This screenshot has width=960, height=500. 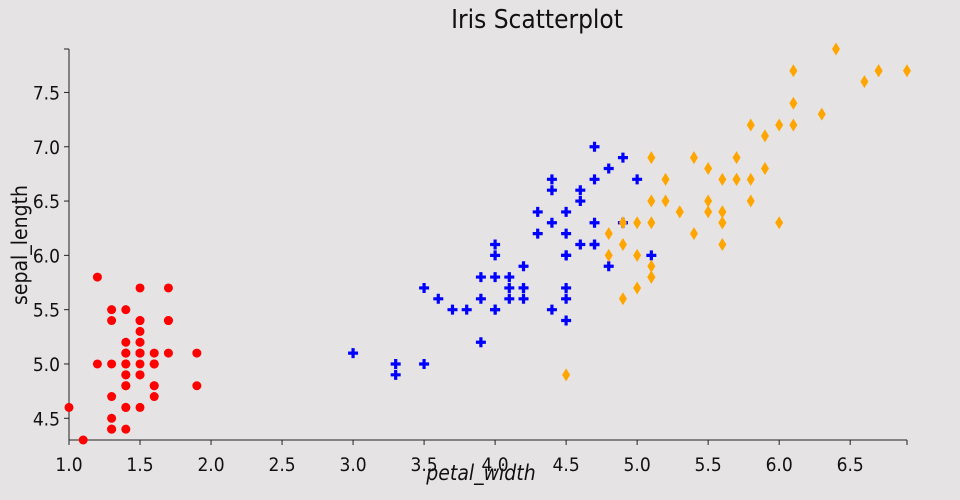 I want to click on x-tick-label: 4.0, so click(x=495, y=465).